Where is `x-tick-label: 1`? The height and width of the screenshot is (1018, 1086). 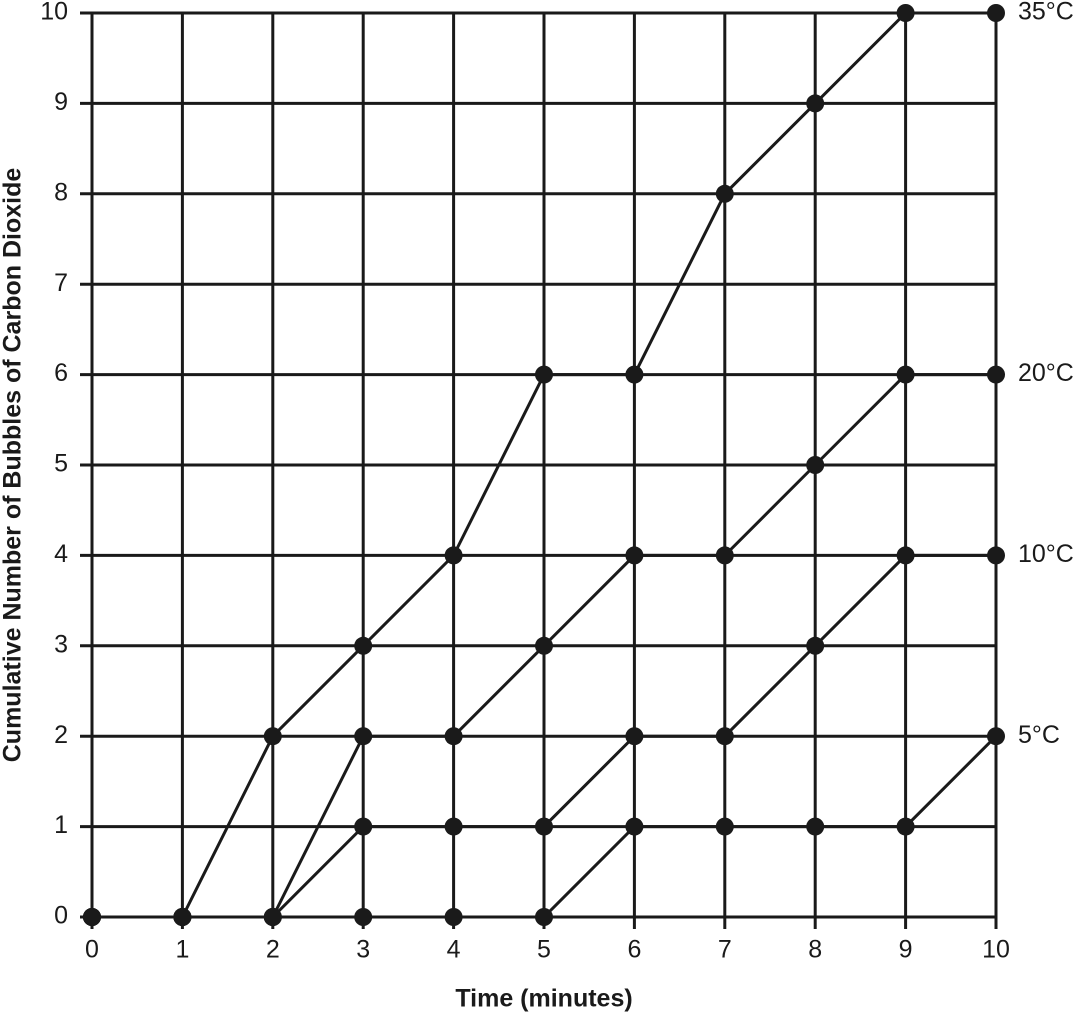
x-tick-label: 1 is located at coordinates (182, 950).